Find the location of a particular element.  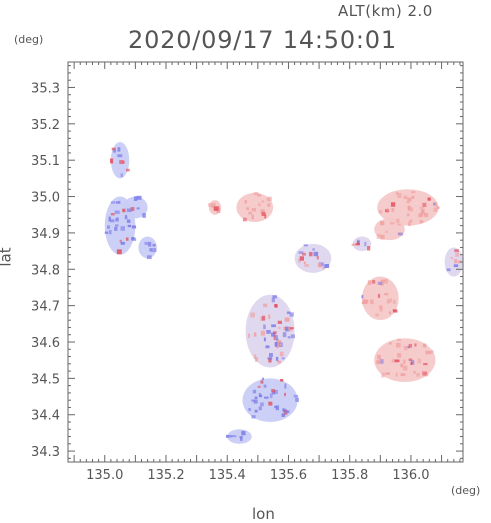

x-tick-label: 135.8 is located at coordinates (349, 475).